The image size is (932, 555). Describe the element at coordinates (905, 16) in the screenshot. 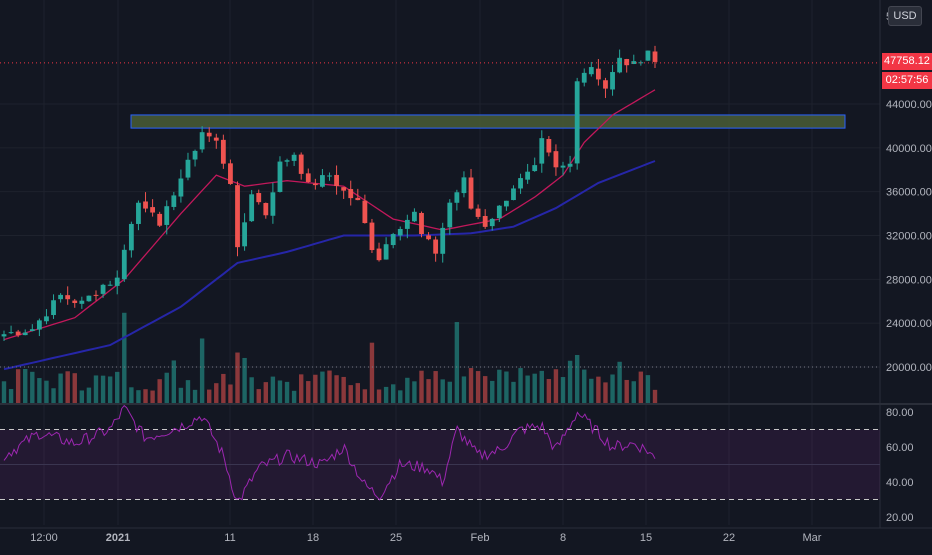

I see `currency-selector: USD` at that location.